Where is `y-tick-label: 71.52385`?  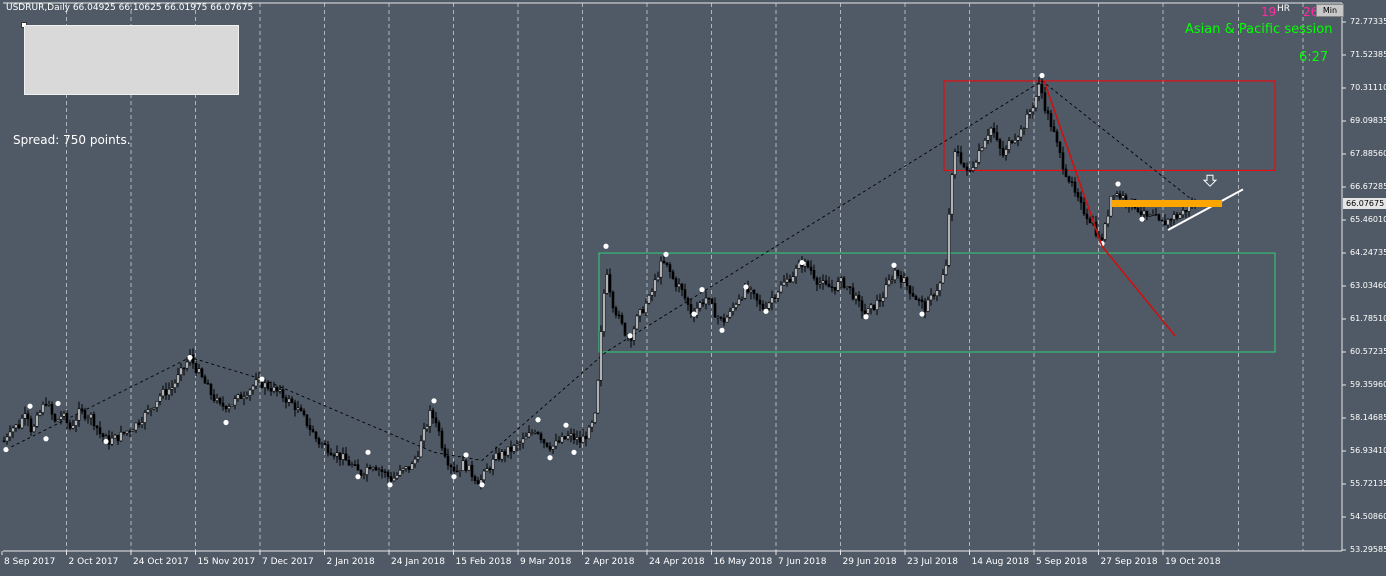 y-tick-label: 71.52385 is located at coordinates (1368, 54).